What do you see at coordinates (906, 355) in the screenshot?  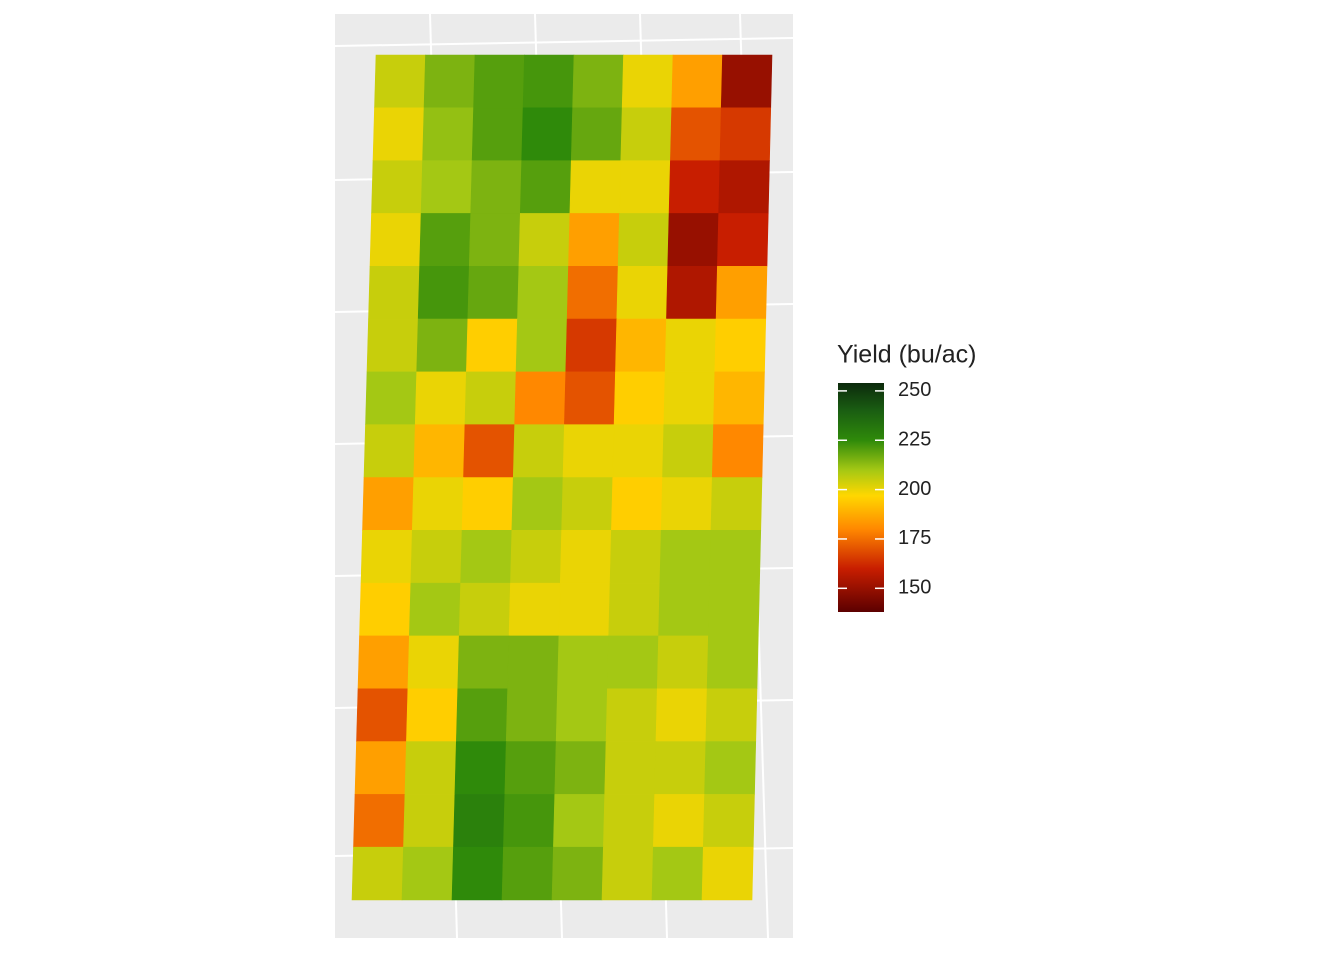 I see `legend-title: Yield (bu/ac)` at bounding box center [906, 355].